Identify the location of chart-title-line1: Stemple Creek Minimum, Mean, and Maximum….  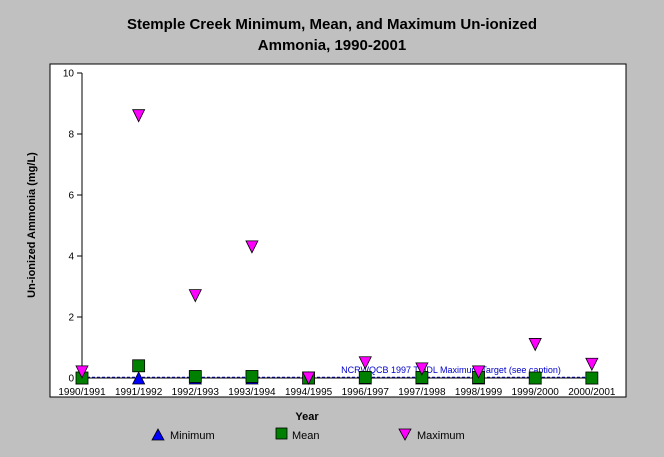
(332, 24).